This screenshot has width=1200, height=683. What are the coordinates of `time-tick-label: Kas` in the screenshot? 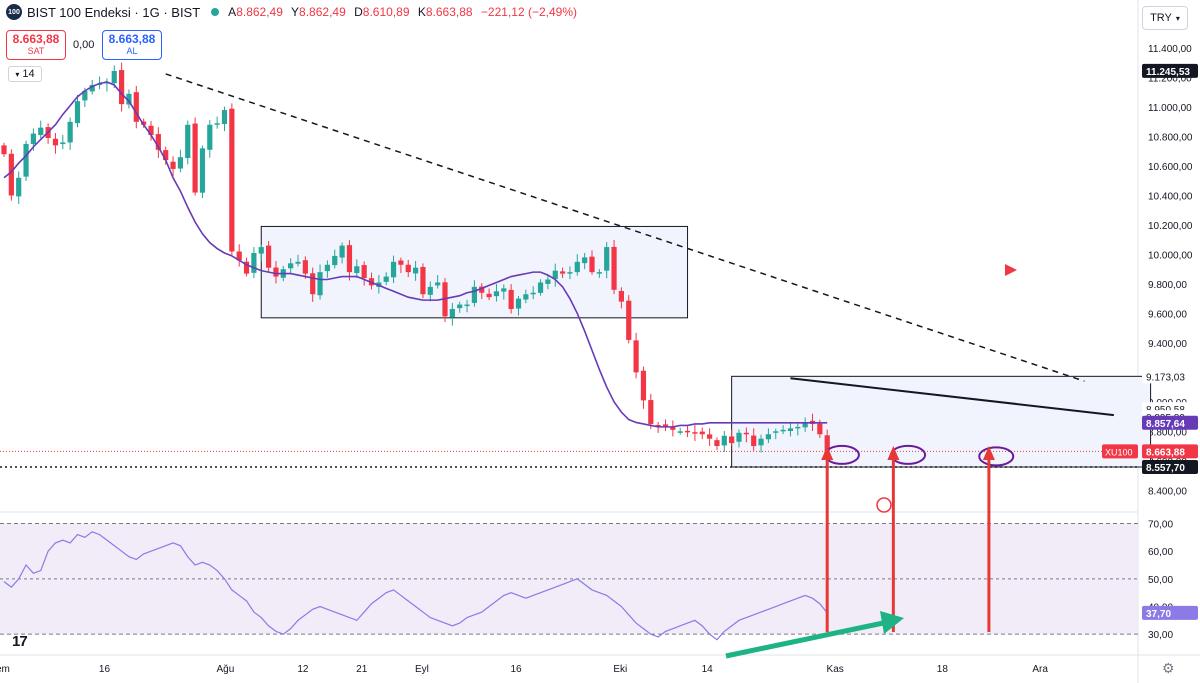 It's located at (835, 669).